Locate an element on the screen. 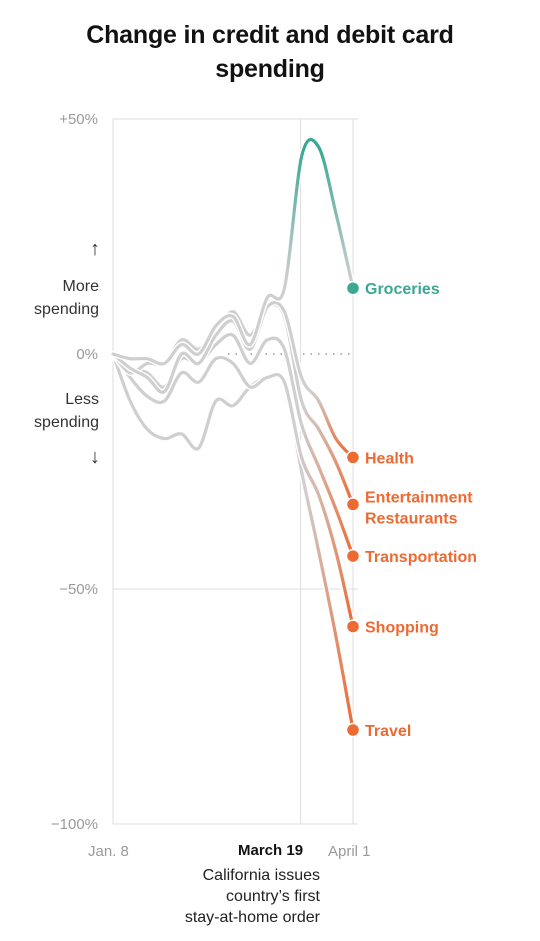 This screenshot has height=941, width=540. x-tick-event: March 19 is located at coordinates (271, 850).